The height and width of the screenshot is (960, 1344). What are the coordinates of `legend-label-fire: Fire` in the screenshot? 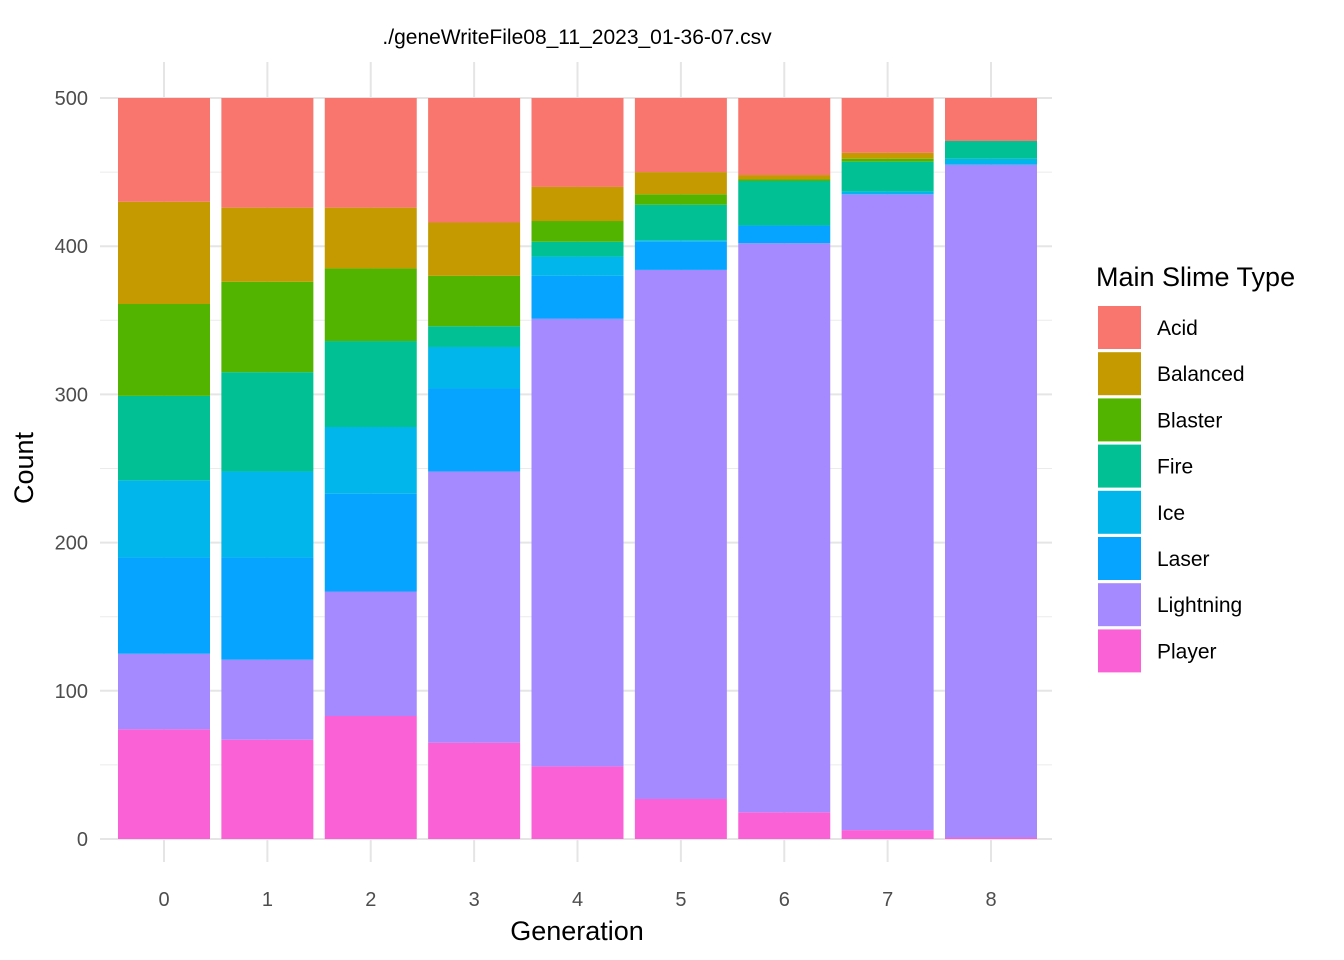 It's located at (1175, 467).